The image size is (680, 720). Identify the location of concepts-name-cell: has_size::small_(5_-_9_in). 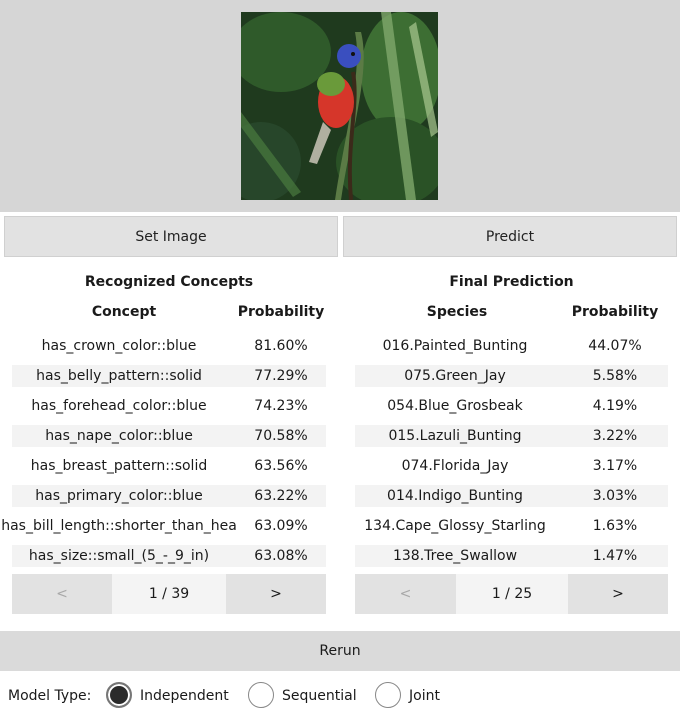
(119, 556).